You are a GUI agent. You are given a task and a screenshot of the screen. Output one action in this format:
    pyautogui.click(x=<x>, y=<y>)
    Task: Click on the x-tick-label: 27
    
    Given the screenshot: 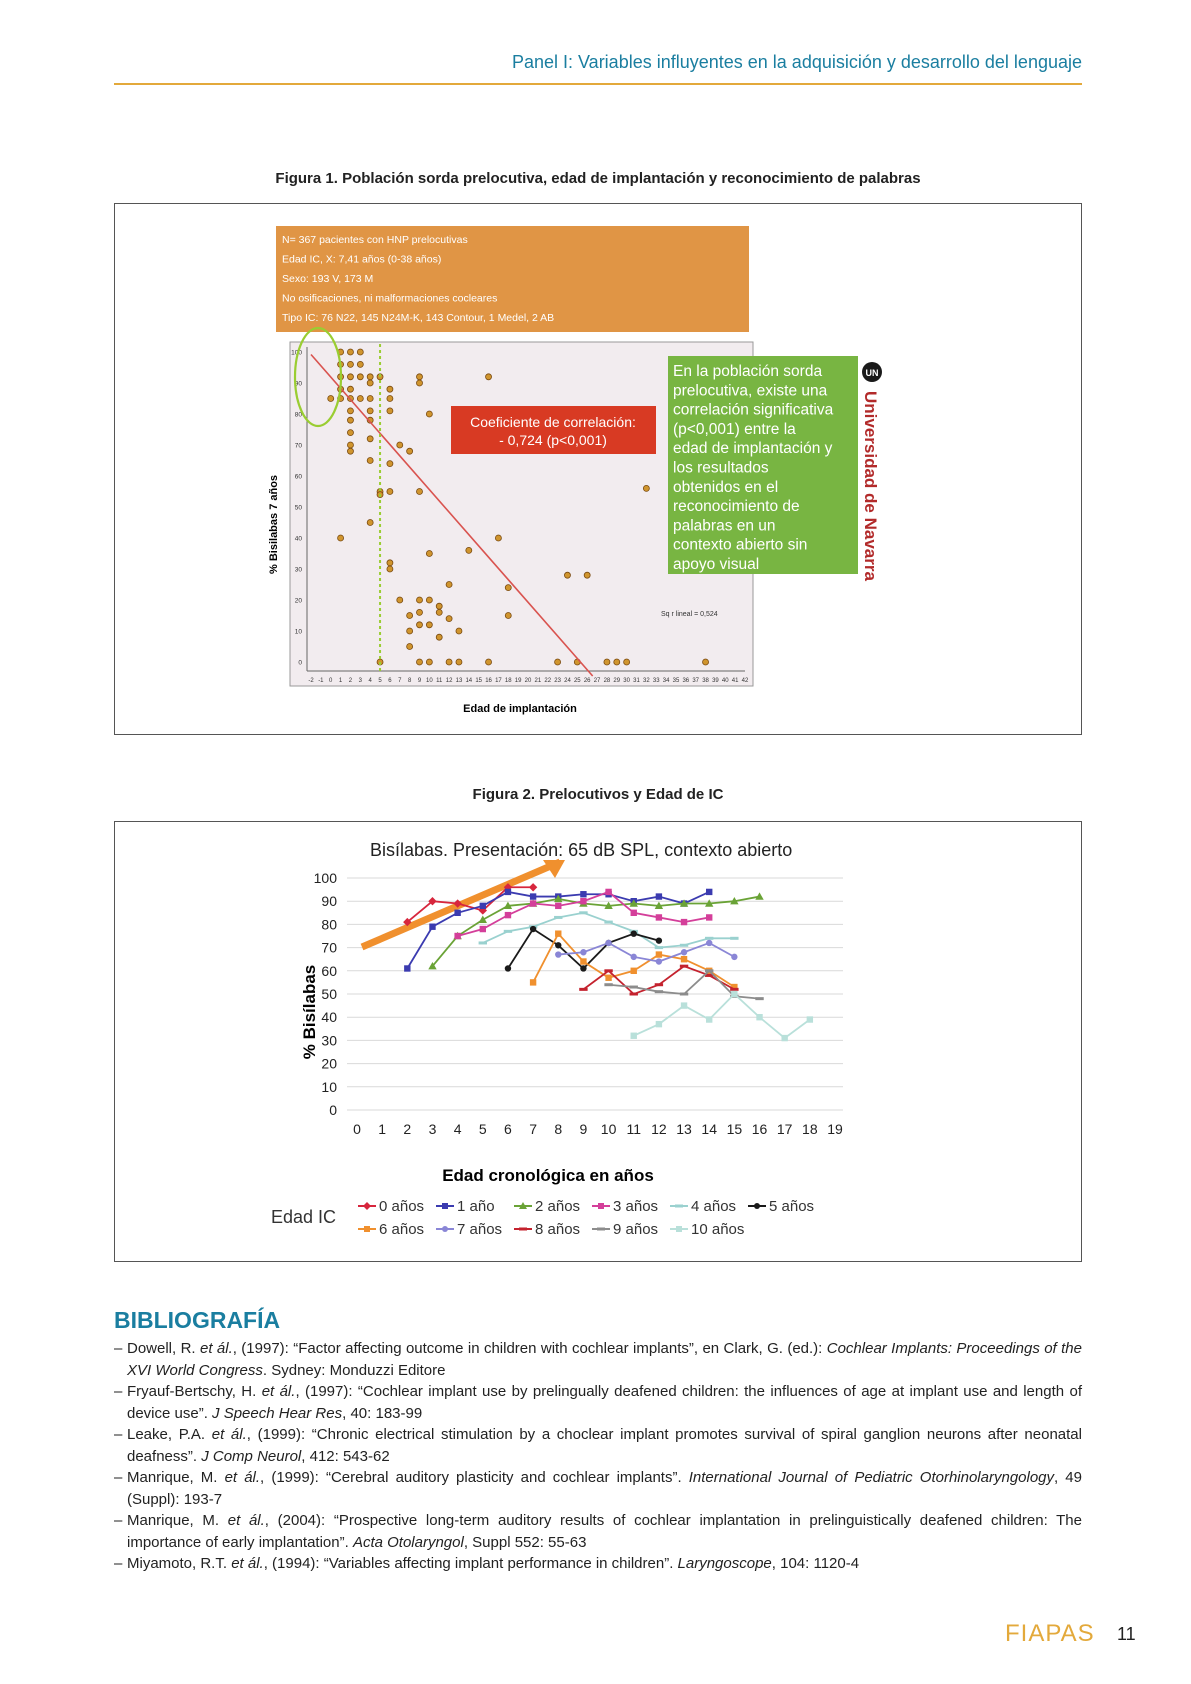 What is the action you would take?
    pyautogui.click(x=597, y=681)
    